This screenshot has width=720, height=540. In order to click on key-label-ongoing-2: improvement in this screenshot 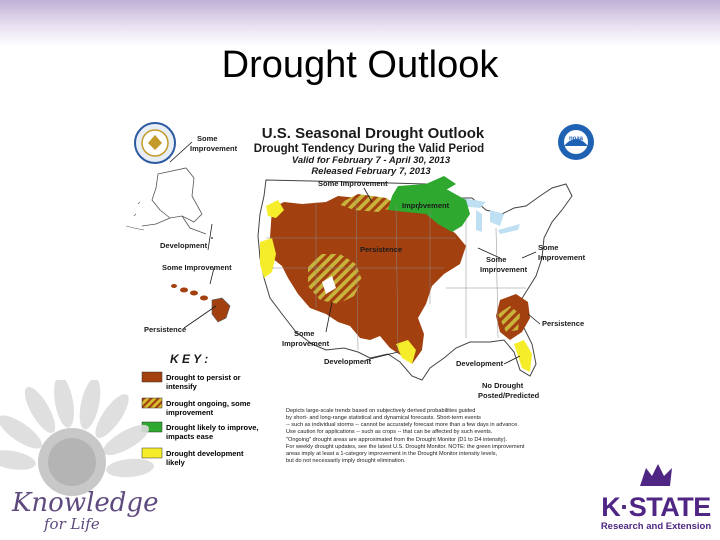, I will do `click(190, 412)`.